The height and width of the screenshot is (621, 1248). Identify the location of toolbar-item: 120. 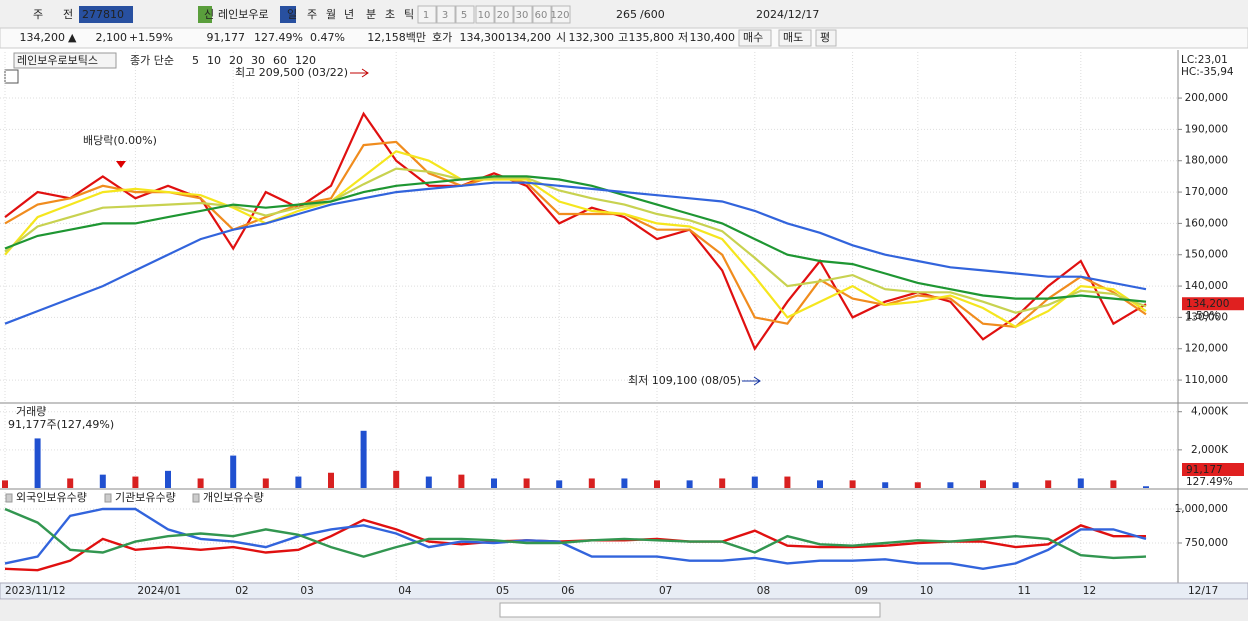
(559, 15).